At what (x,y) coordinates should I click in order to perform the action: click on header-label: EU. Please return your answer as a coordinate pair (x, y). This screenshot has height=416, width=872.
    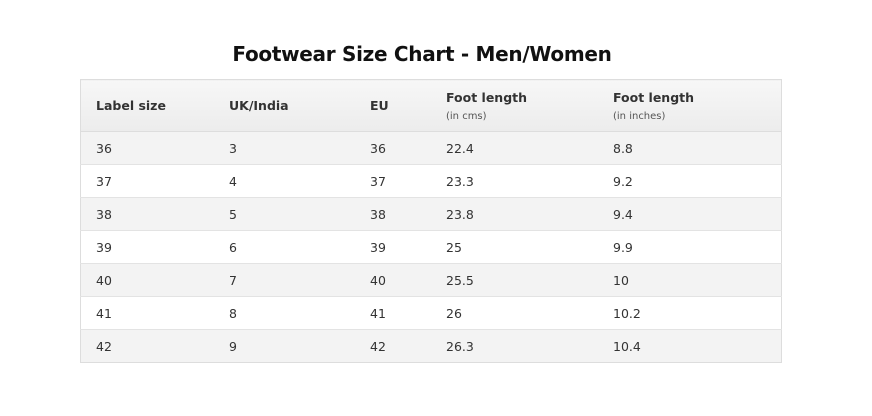
    Looking at the image, I should click on (379, 105).